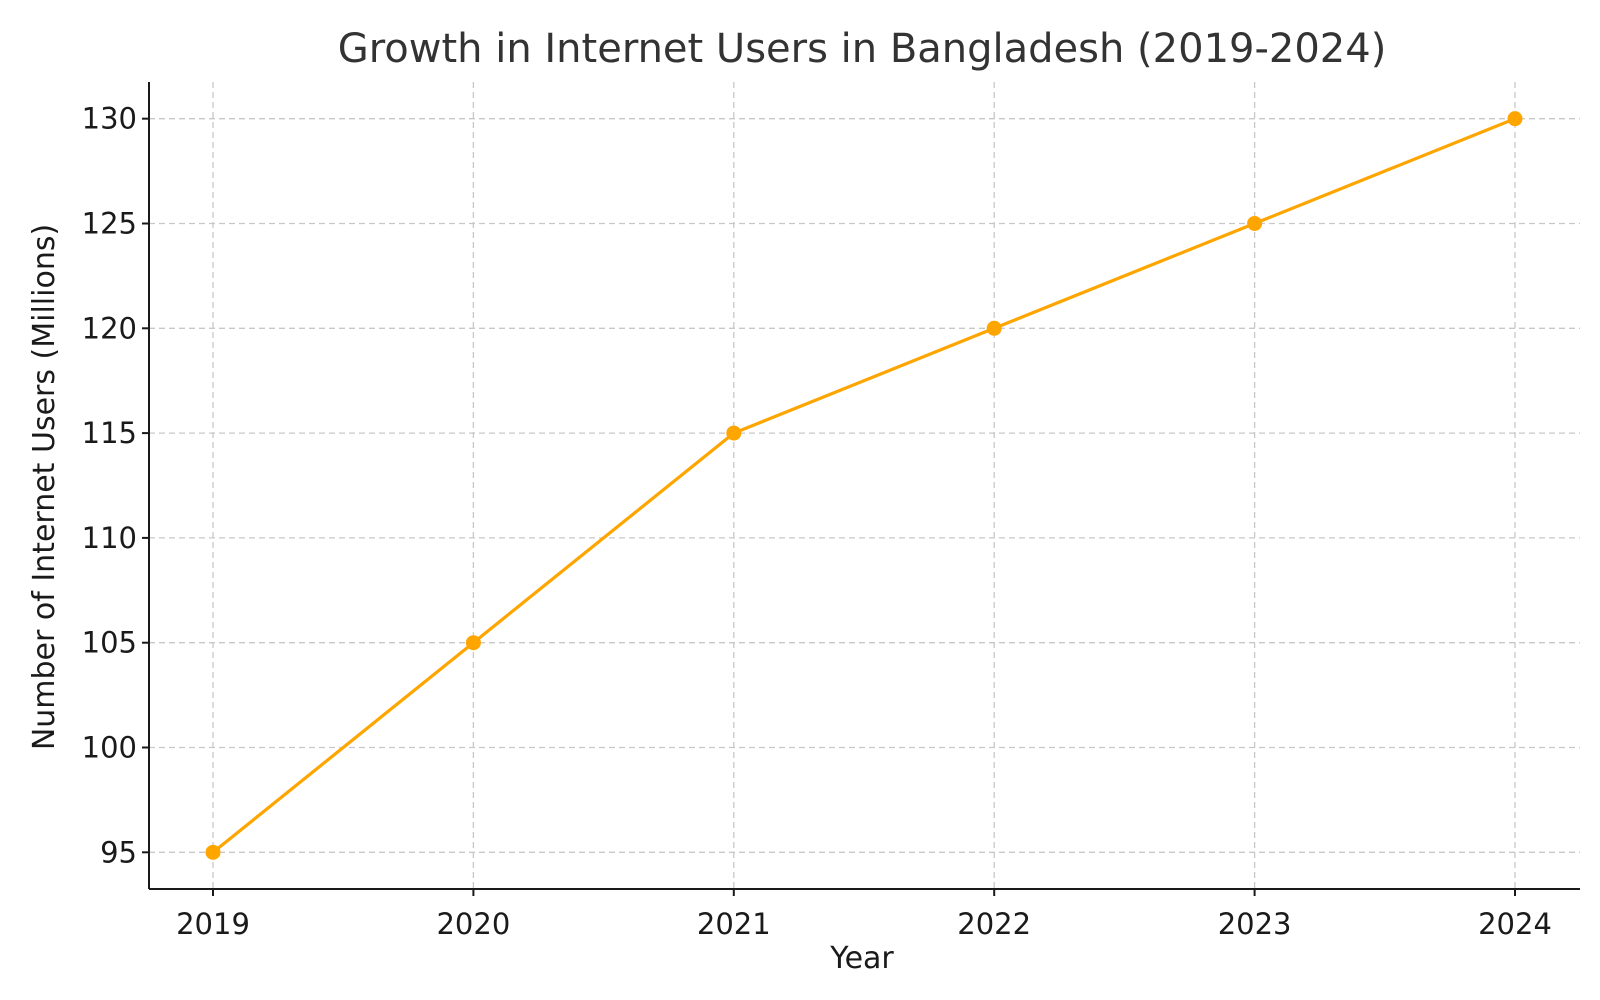  Describe the element at coordinates (118, 852) in the screenshot. I see `y-tick-label: 95` at that location.